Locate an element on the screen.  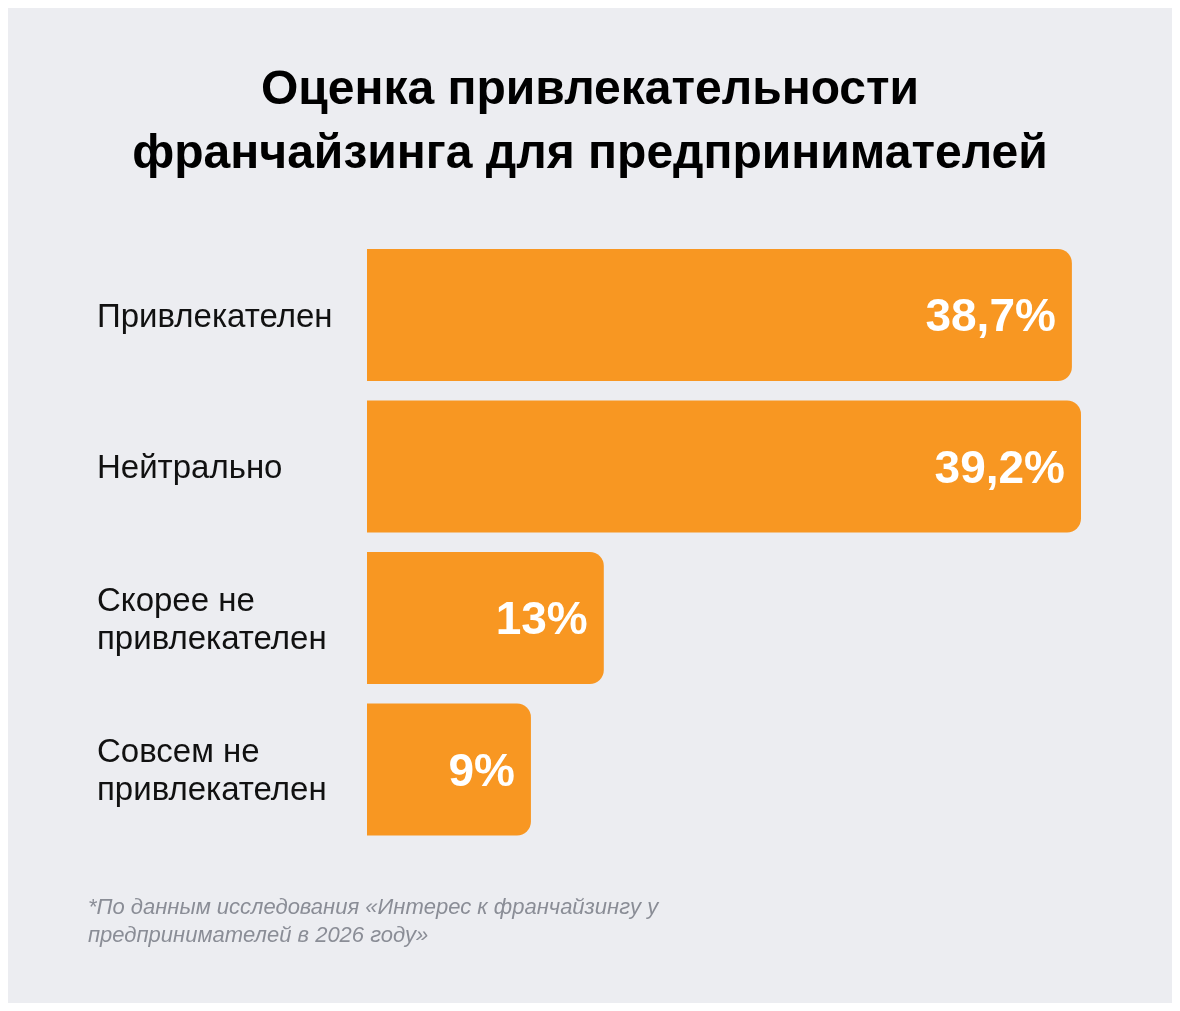
data-label: 39,2% is located at coordinates (999, 466).